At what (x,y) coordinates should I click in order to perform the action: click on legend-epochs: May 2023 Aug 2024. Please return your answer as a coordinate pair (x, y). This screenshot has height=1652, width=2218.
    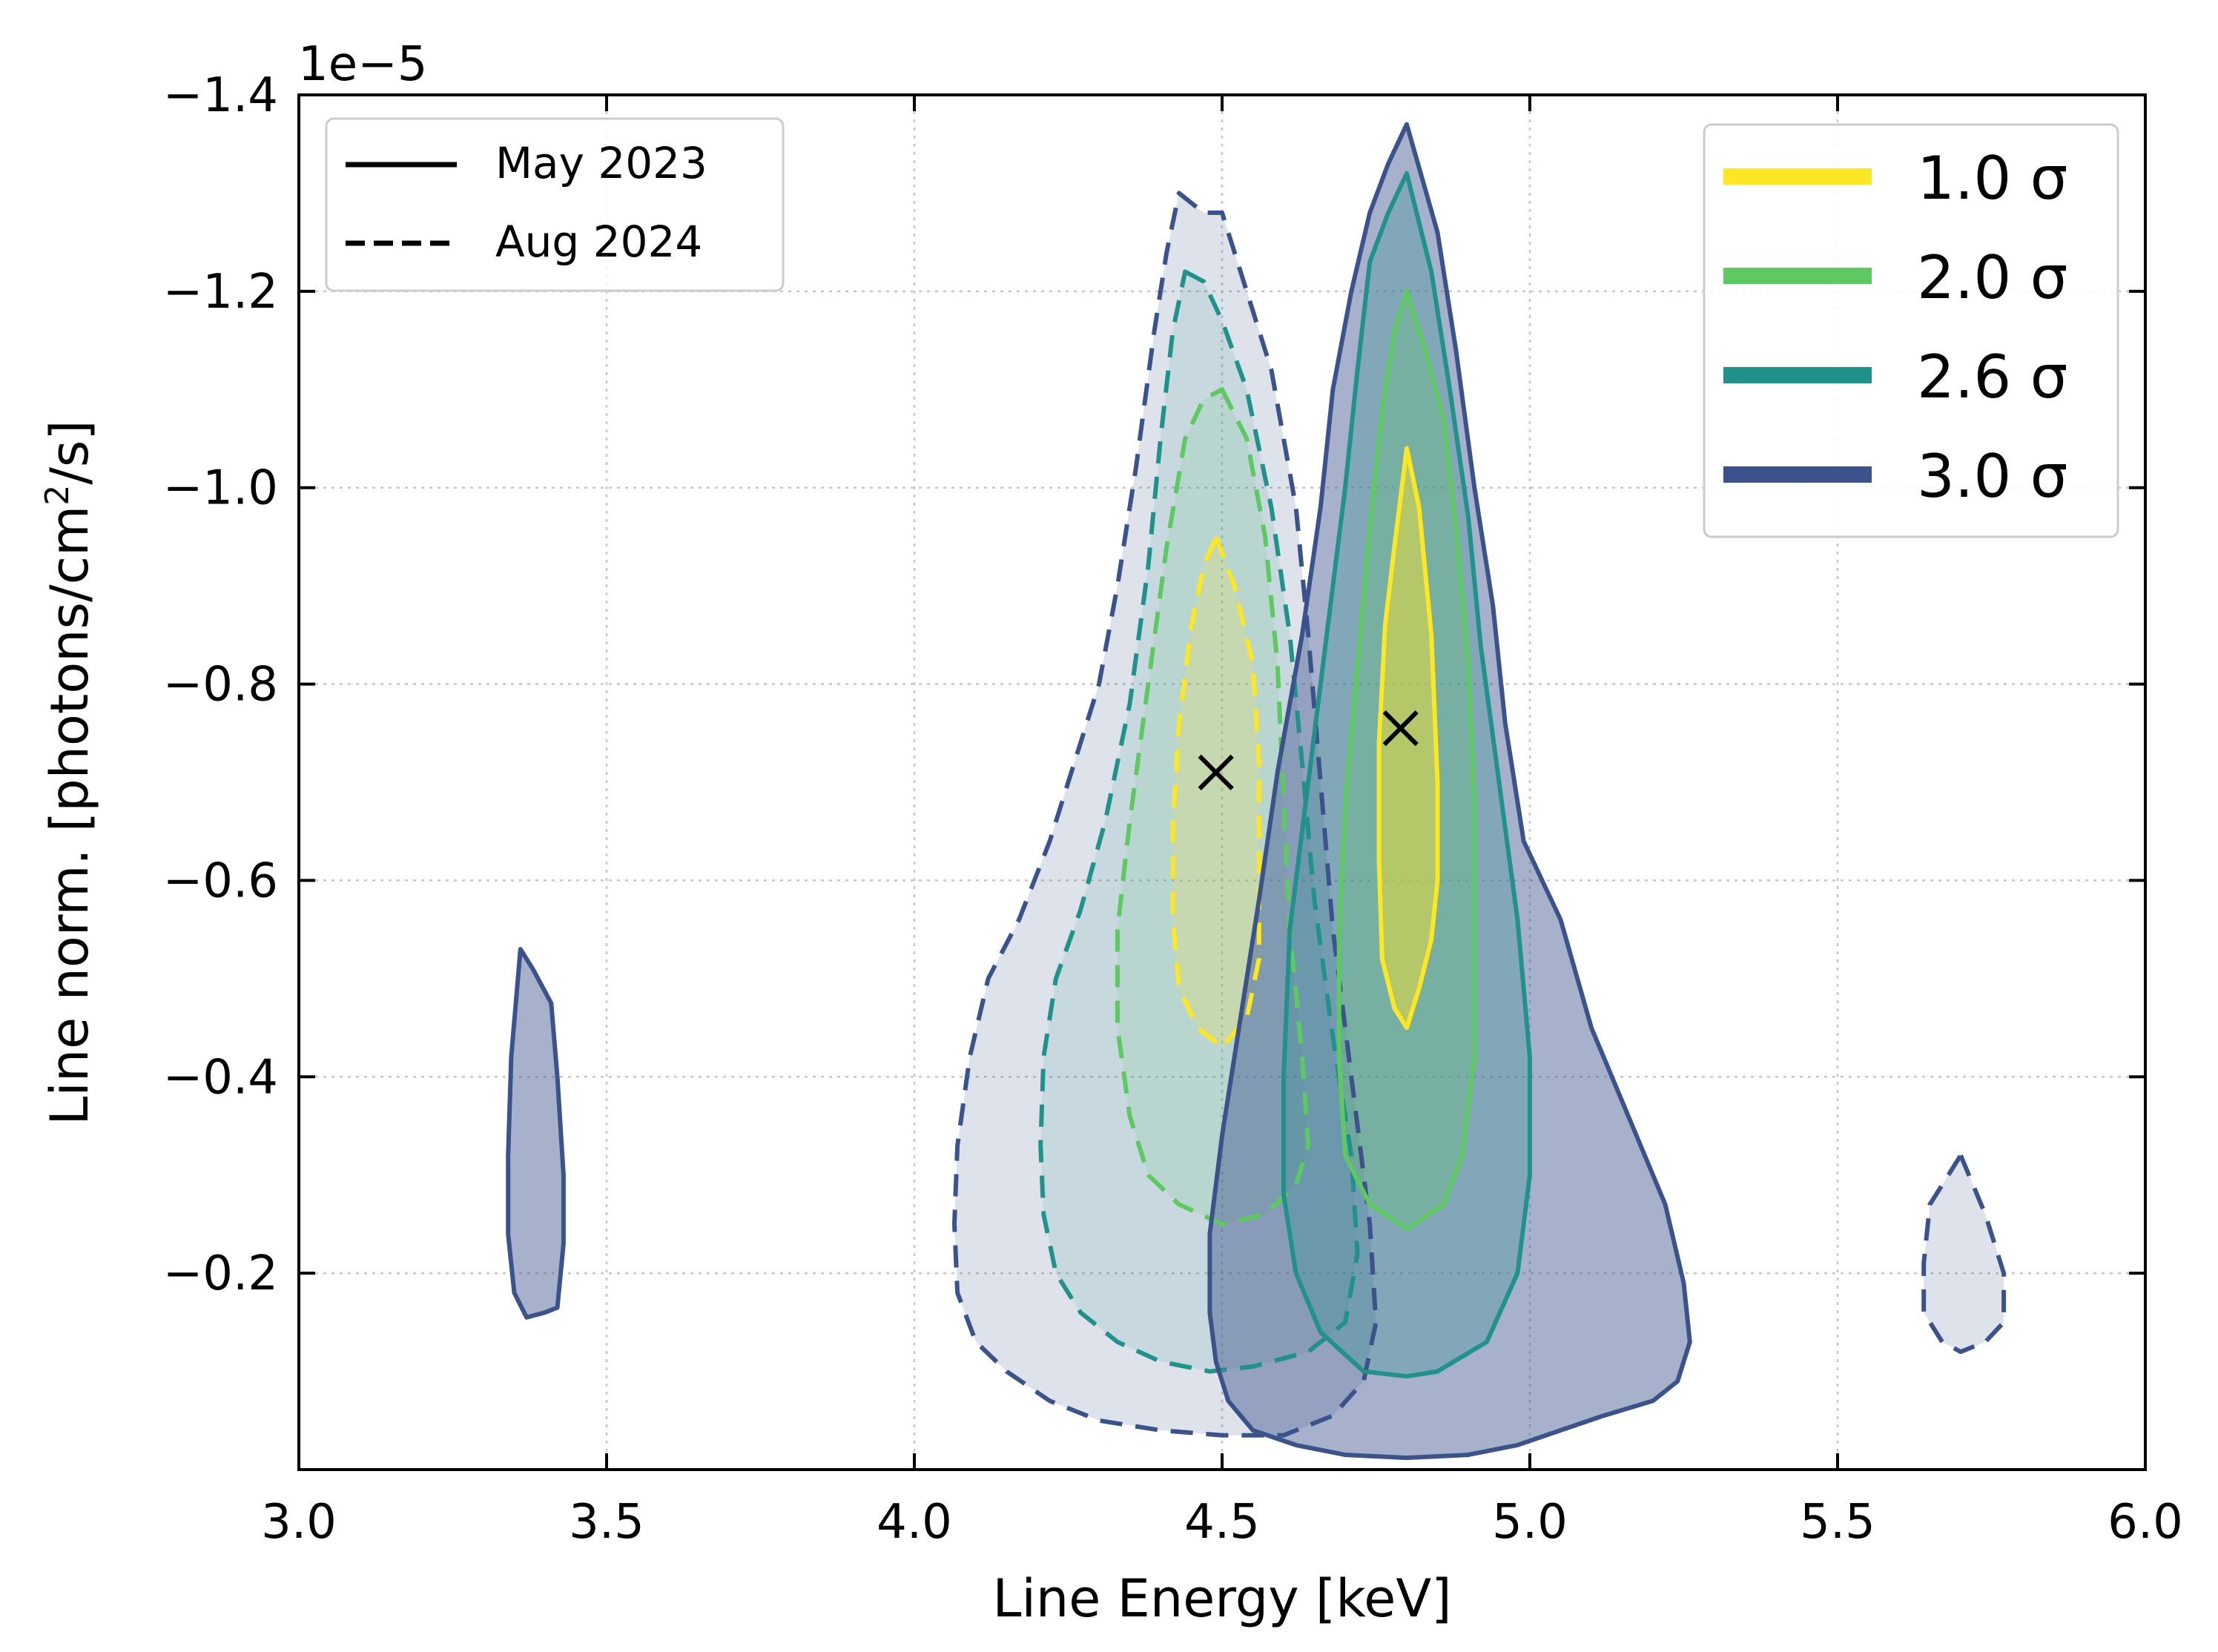
    Looking at the image, I should click on (555, 205).